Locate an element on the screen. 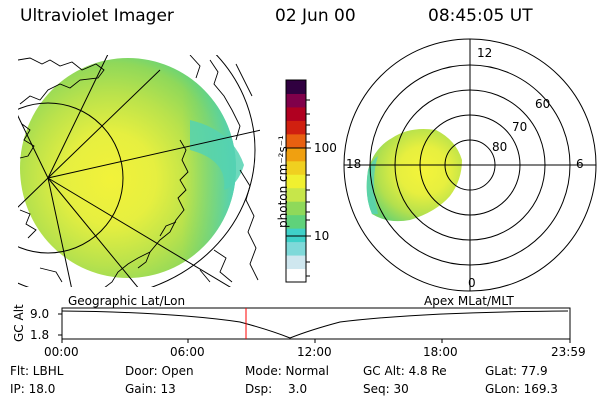 Image resolution: width=600 pixels, height=400 pixels. info-glat: GLat: 77.9 is located at coordinates (516, 371).